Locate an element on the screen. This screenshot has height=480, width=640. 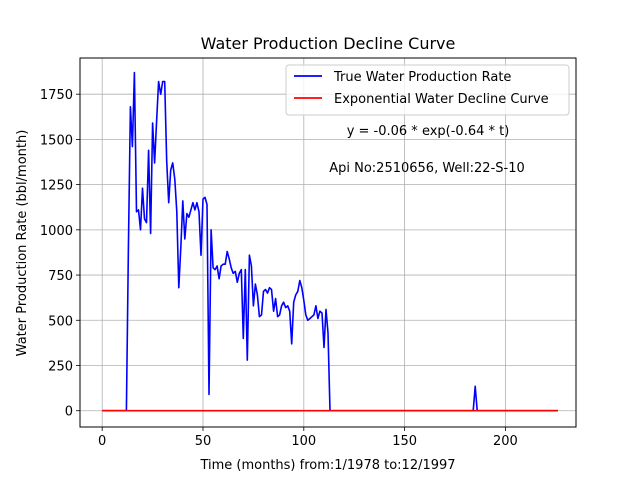
x-tick-label: 150 is located at coordinates (404, 441).